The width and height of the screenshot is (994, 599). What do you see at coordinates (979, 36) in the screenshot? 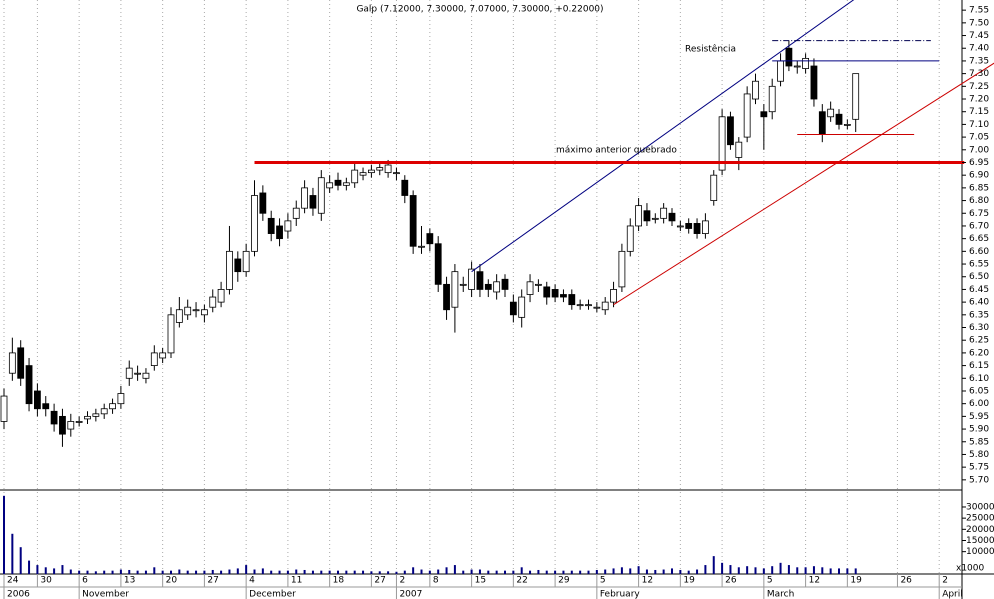
I see `y-tick-label: 7.45` at bounding box center [979, 36].